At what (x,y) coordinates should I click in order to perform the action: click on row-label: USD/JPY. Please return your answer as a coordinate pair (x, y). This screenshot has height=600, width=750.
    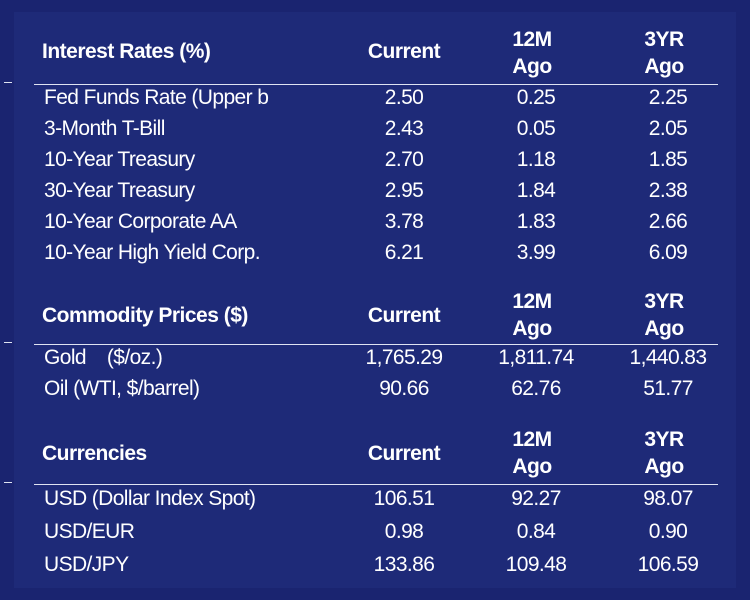
    Looking at the image, I should click on (86, 564).